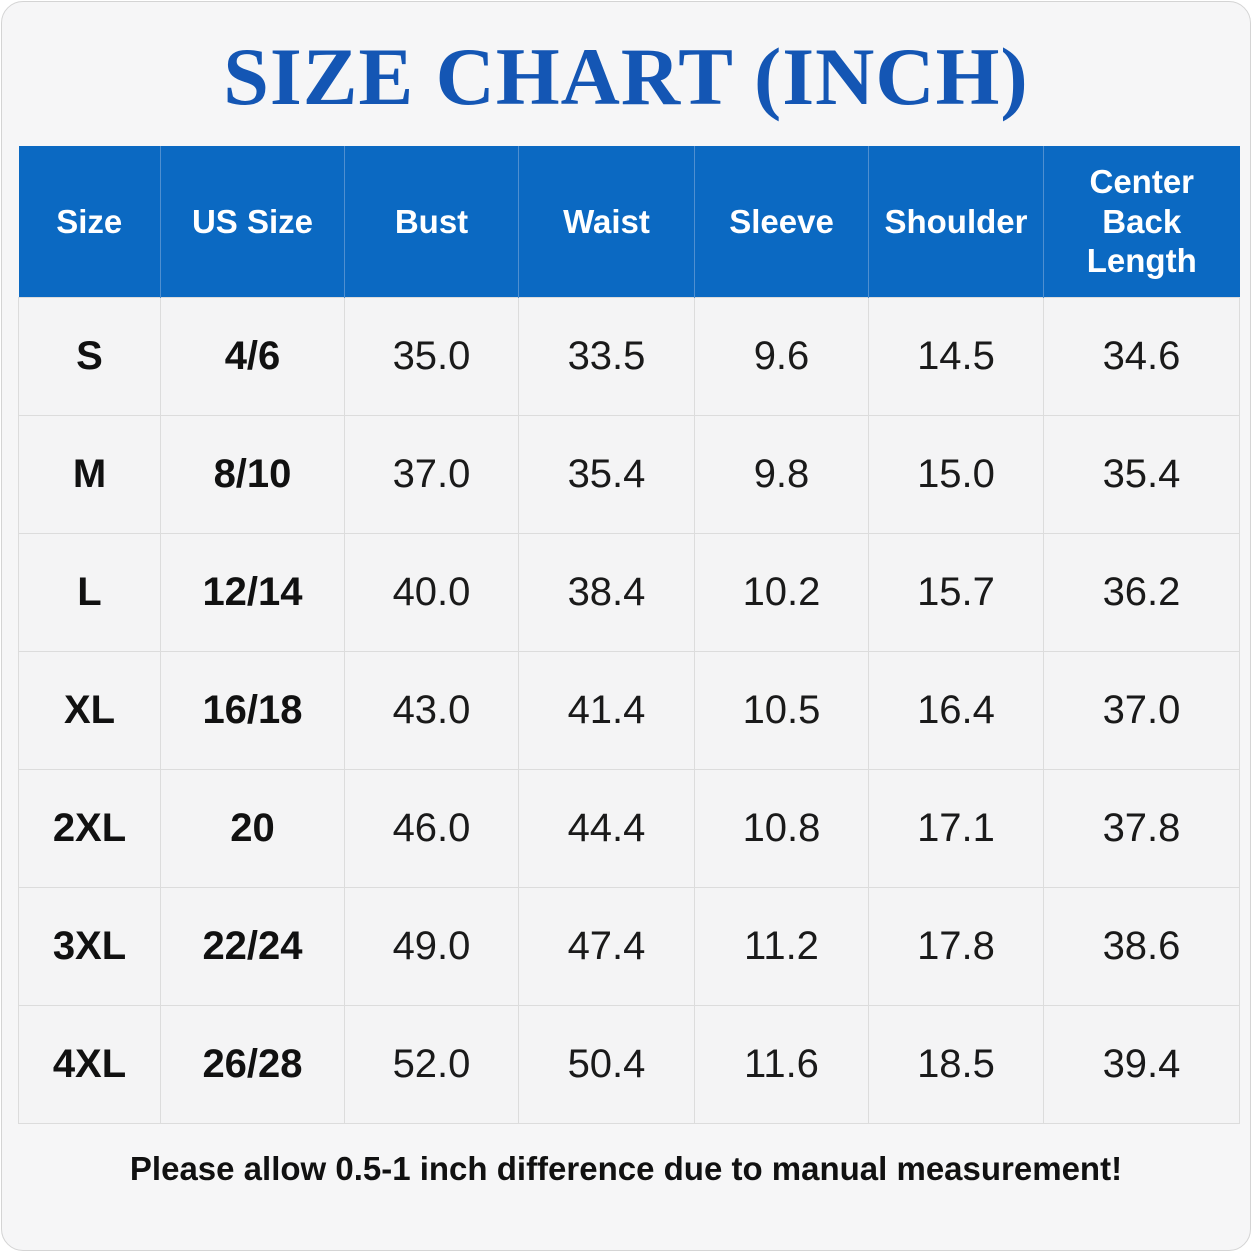  What do you see at coordinates (956, 1064) in the screenshot?
I see `cell: 18.5` at bounding box center [956, 1064].